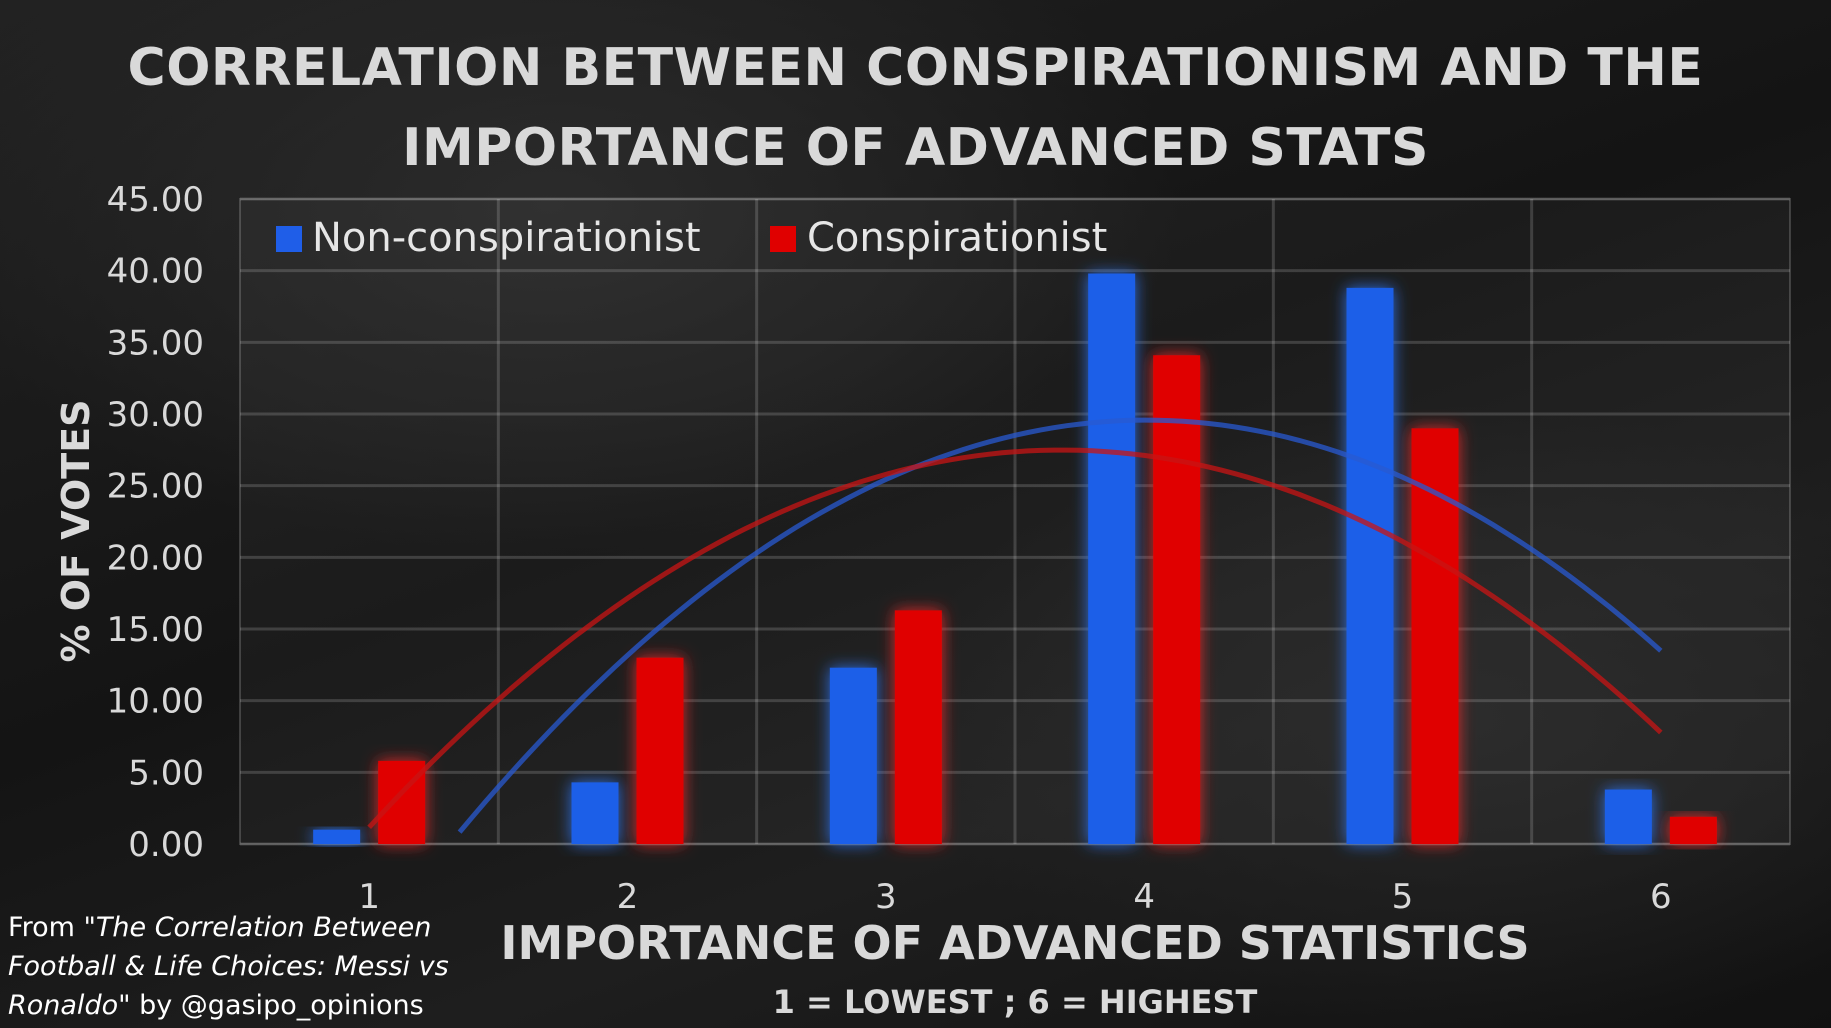  What do you see at coordinates (155, 272) in the screenshot?
I see `y-tick-label: 40.00` at bounding box center [155, 272].